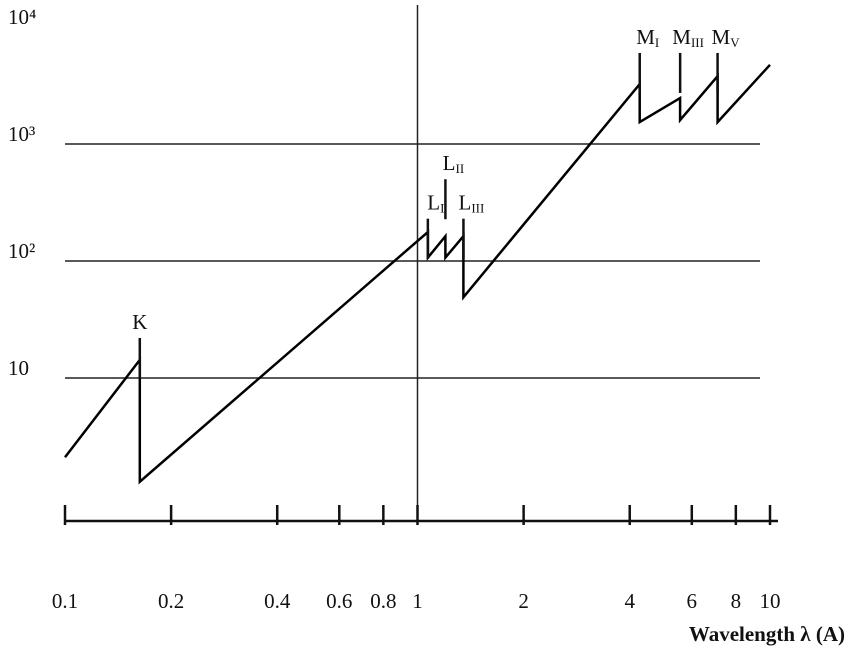 Image resolution: width=849 pixels, height=656 pixels. Describe the element at coordinates (459, 168) in the screenshot. I see `edge-label-sub: II` at that location.